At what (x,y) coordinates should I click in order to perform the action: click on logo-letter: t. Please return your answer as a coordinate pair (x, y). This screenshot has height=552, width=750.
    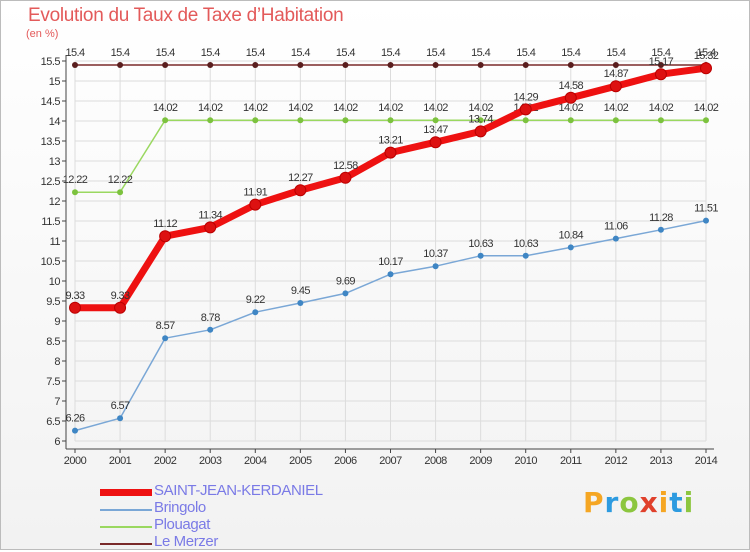
    Looking at the image, I should click on (676, 502).